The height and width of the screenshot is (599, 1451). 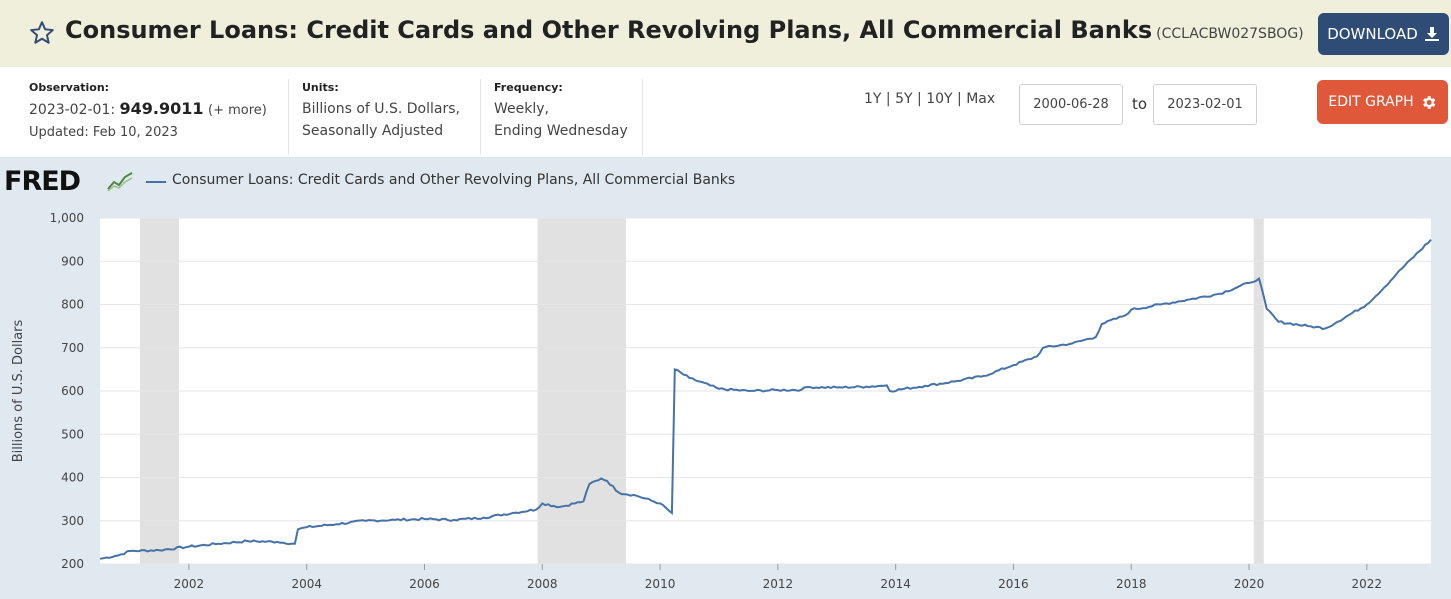 What do you see at coordinates (1230, 34) in the screenshot?
I see `series-id: (CCLACBW027SBOG)` at bounding box center [1230, 34].